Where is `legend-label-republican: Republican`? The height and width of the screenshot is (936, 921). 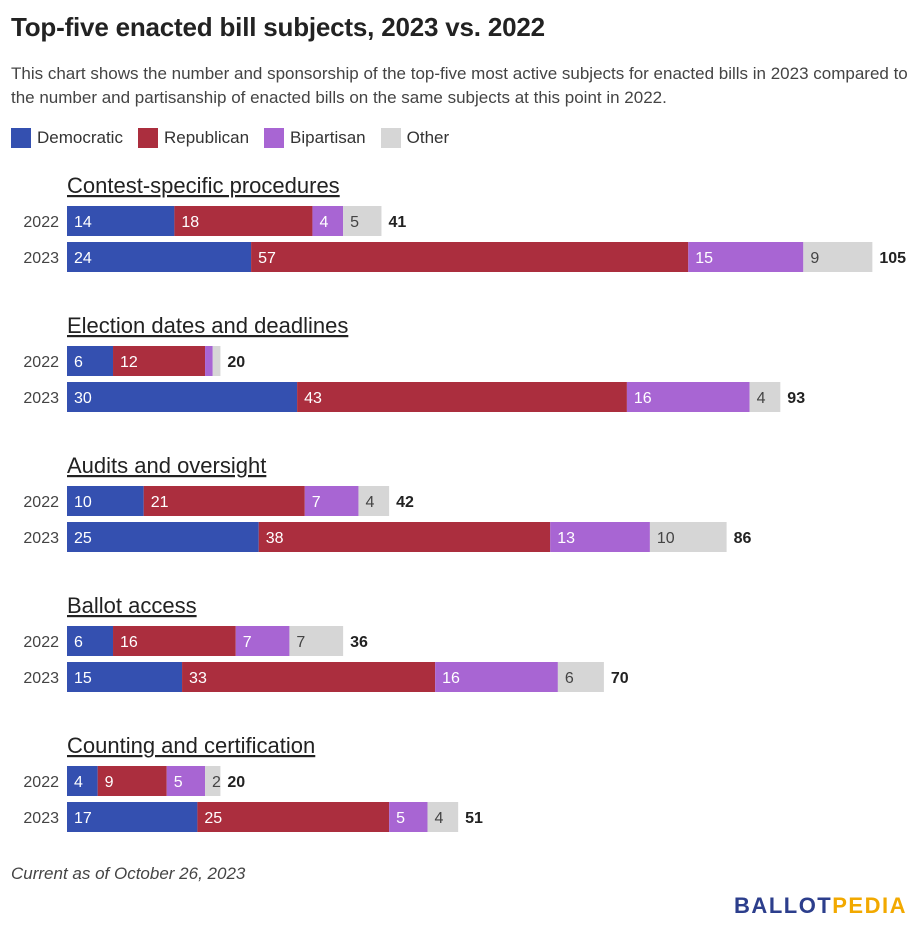 legend-label-republican: Republican is located at coordinates (206, 137).